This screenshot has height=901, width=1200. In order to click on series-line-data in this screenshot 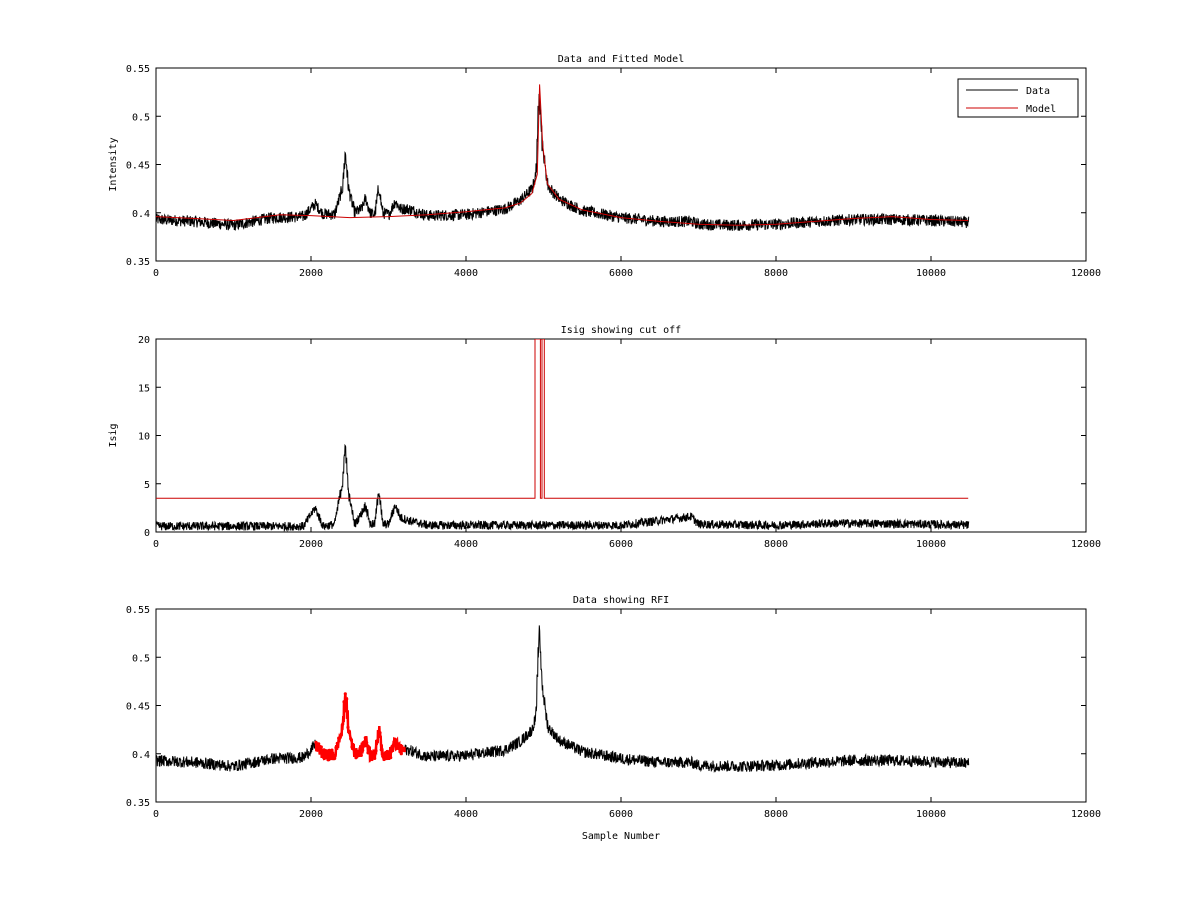, I will do `click(563, 162)`.